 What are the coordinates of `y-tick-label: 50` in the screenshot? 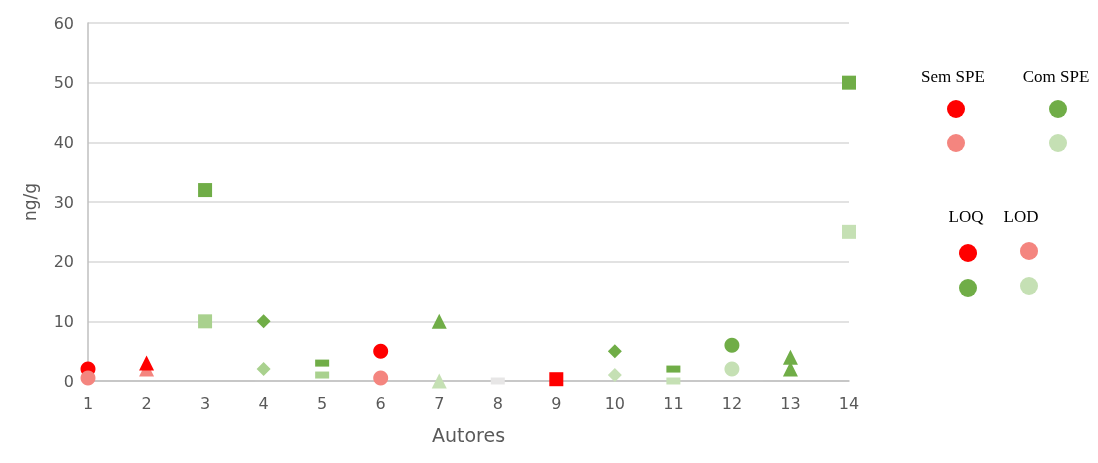 It's located at (63, 83).